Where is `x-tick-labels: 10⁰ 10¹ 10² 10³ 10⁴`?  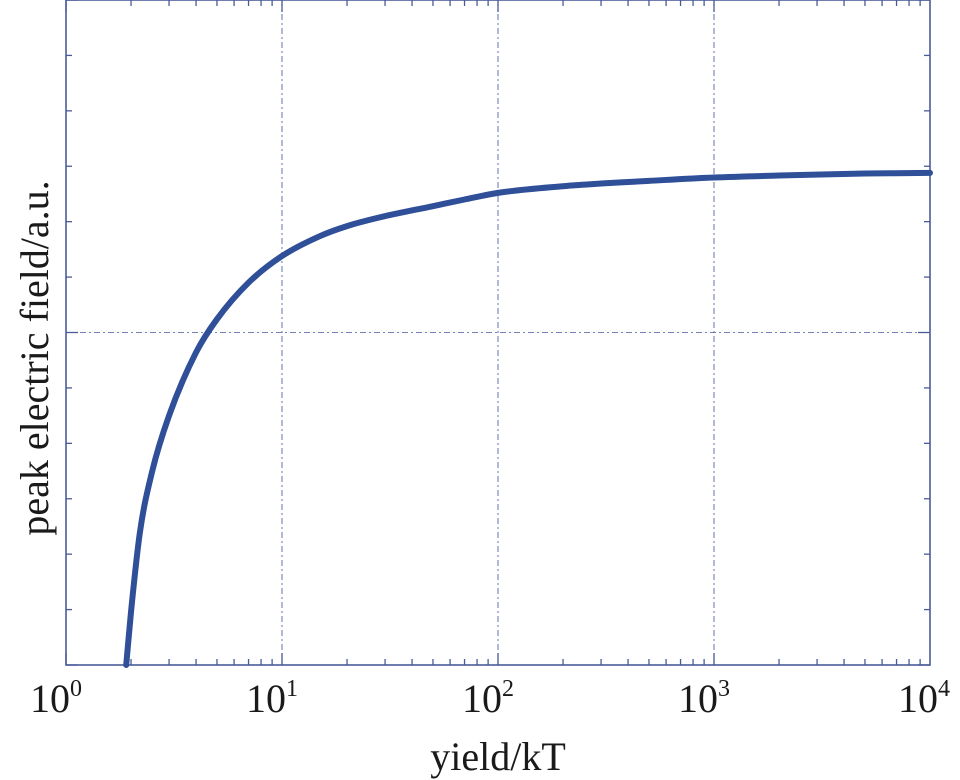 x-tick-labels: 10⁰ 10¹ 10² 10³ 10⁴ is located at coordinates (490, 698).